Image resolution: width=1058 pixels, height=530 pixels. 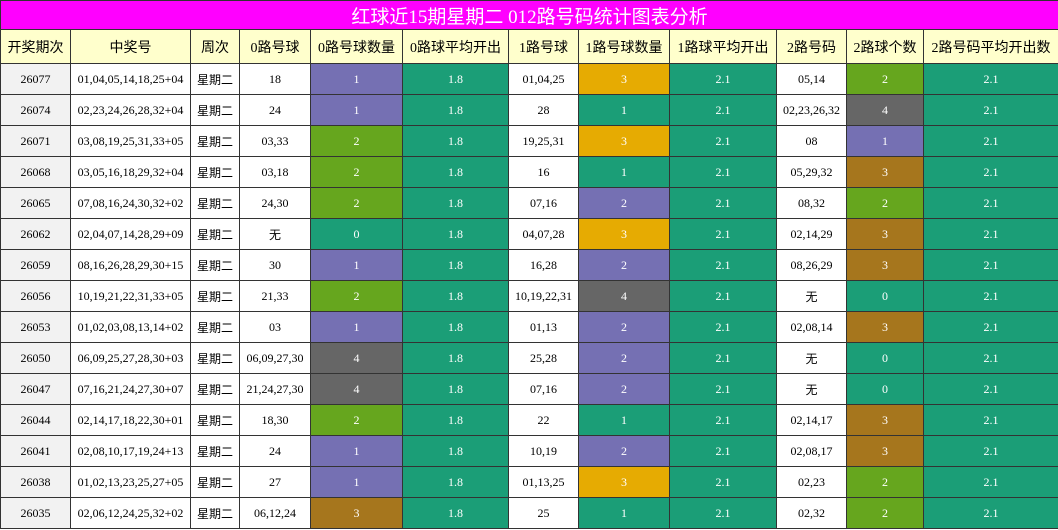 What do you see at coordinates (275, 420) in the screenshot?
I see `cell: 18,30` at bounding box center [275, 420].